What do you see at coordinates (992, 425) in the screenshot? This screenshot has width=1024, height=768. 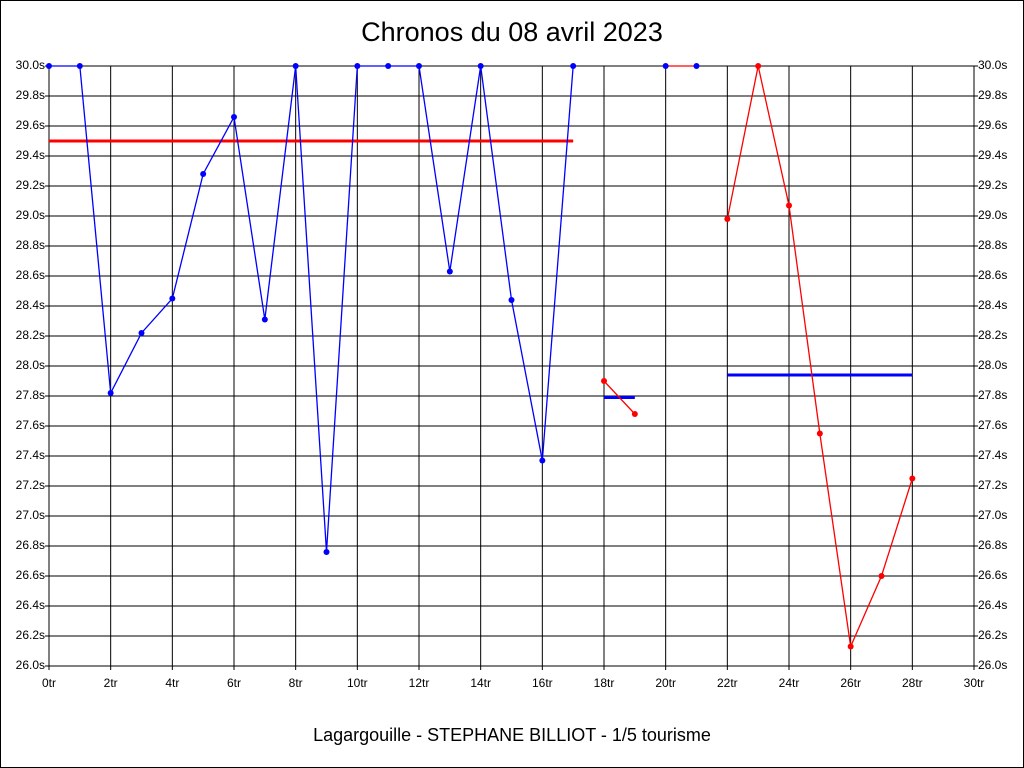 I see `y2-tick-label: 27.6s` at bounding box center [992, 425].